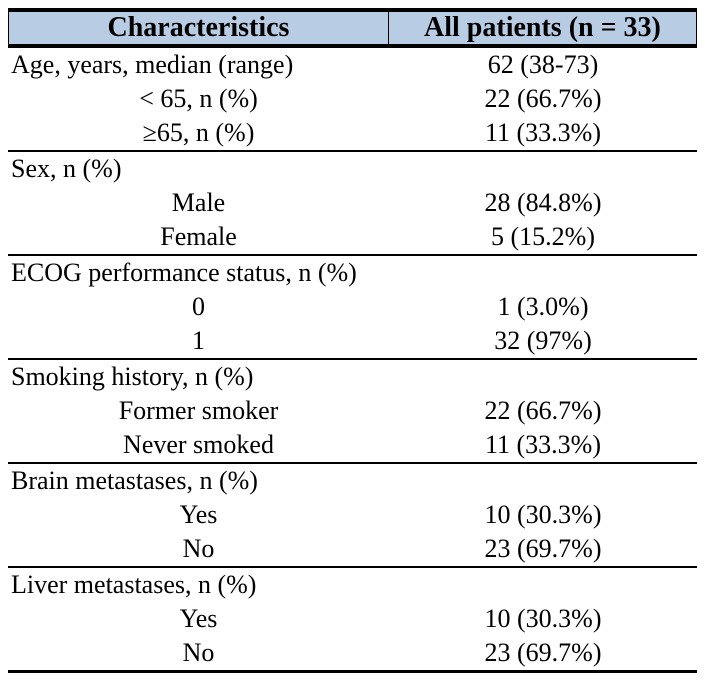 The height and width of the screenshot is (697, 705). I want to click on row-label: Female, so click(198, 236).